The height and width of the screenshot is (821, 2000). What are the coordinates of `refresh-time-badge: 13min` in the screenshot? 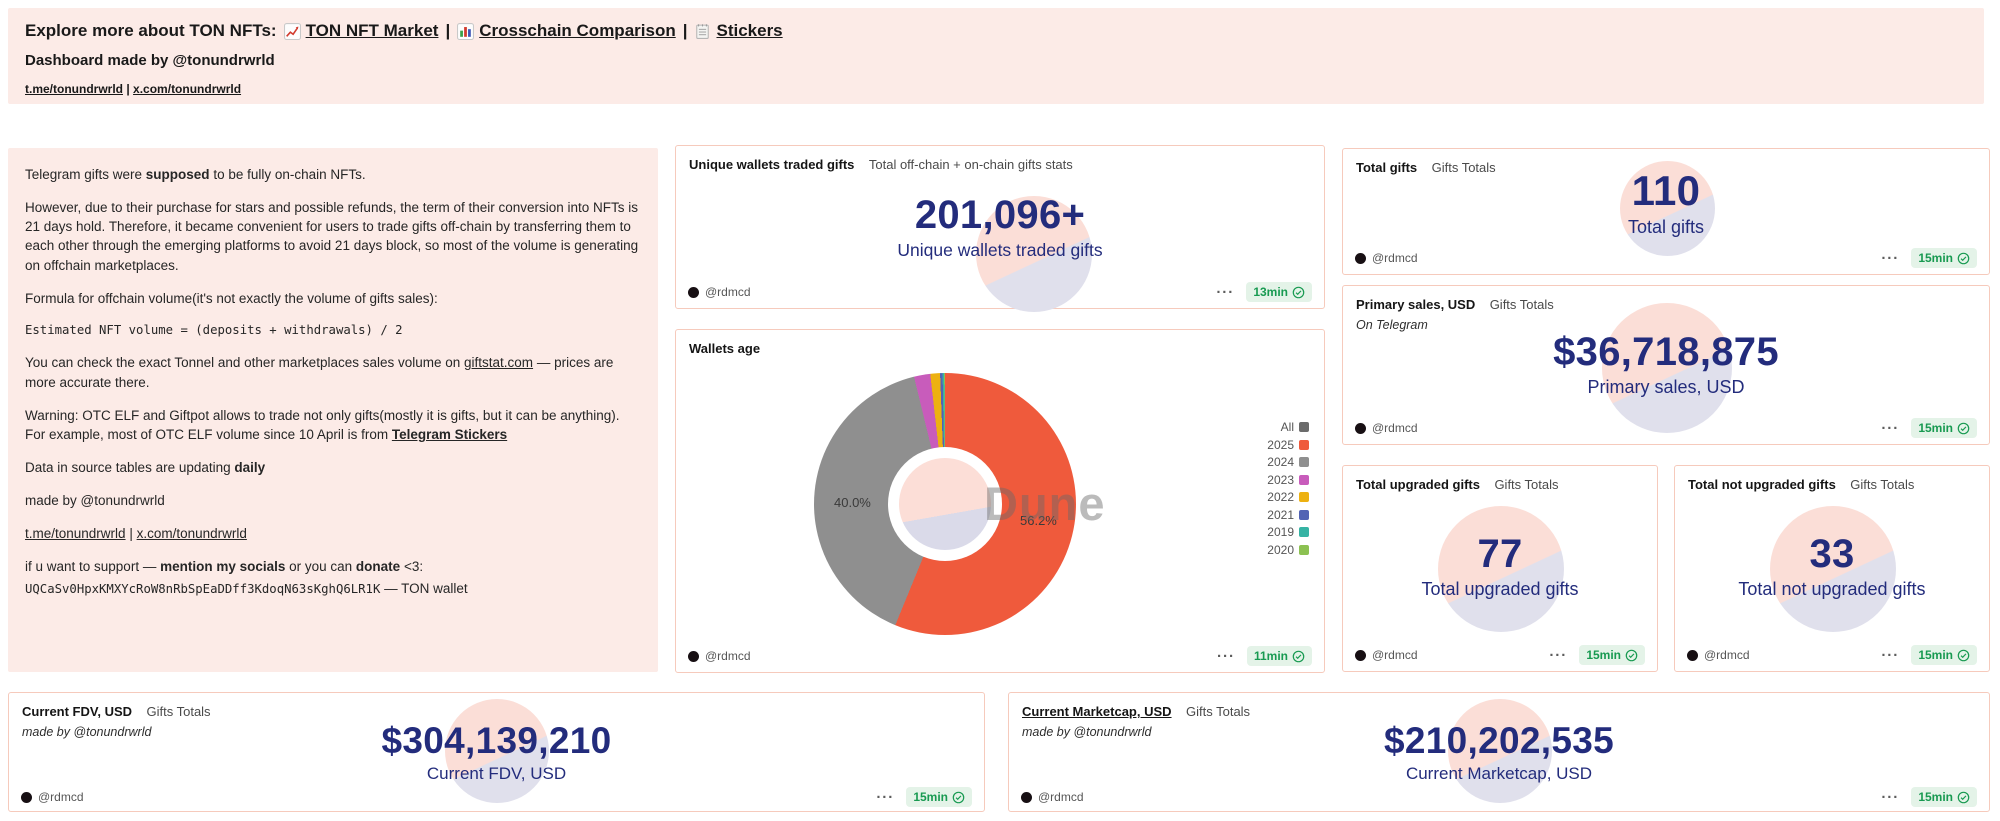 It's located at (1279, 292).